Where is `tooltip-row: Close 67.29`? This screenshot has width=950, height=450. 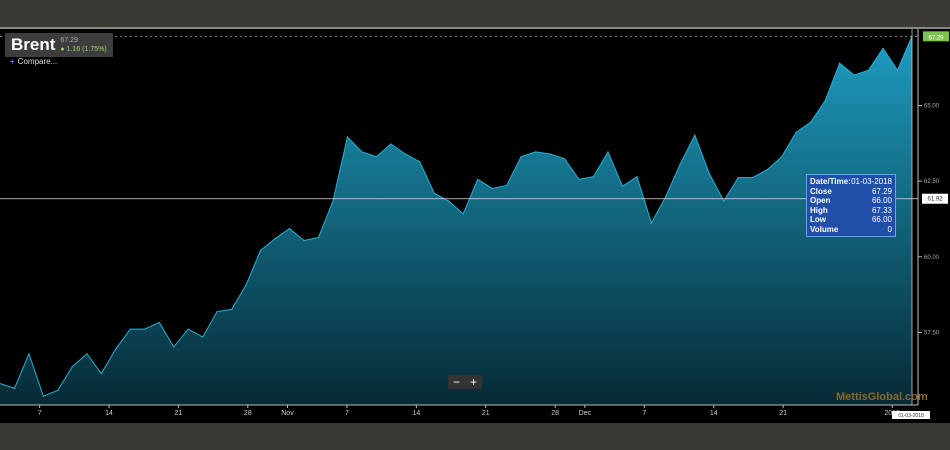 tooltip-row: Close 67.29 is located at coordinates (851, 191).